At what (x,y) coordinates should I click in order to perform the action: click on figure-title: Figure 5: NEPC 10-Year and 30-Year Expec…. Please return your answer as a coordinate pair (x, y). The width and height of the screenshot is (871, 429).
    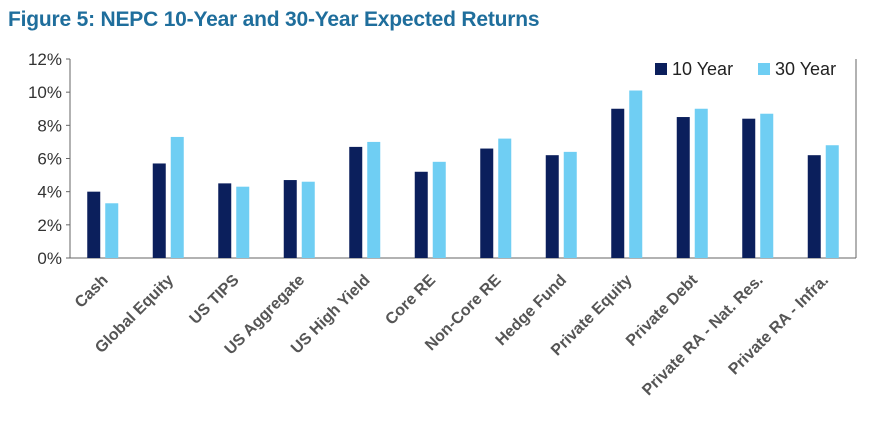
    Looking at the image, I should click on (274, 19).